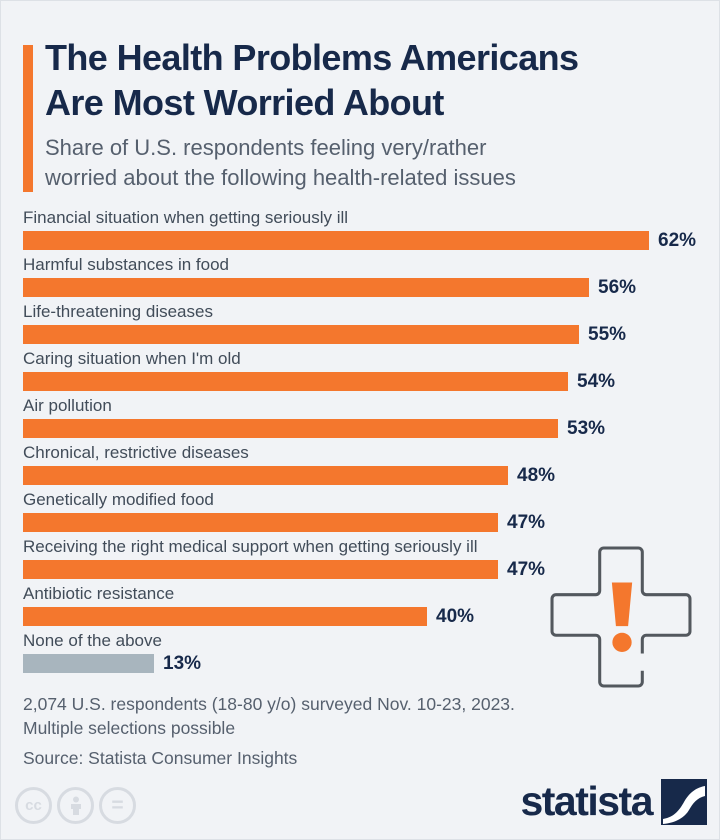 This screenshot has width=720, height=840. I want to click on bar-category-label: Genetically modified food, so click(118, 499).